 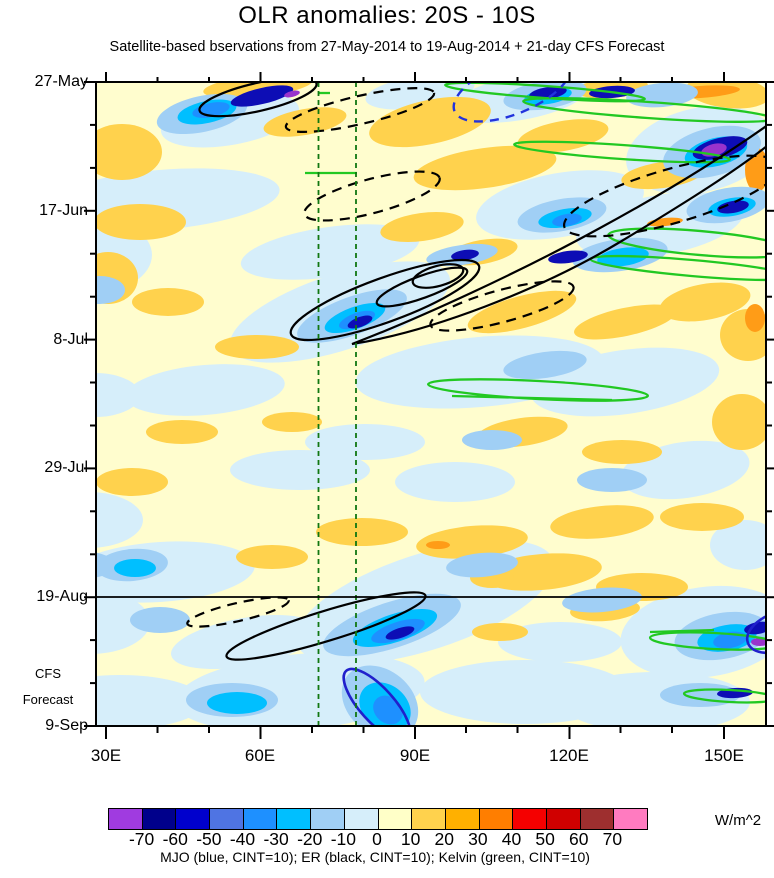 I want to click on colorbar, so click(x=378, y=819).